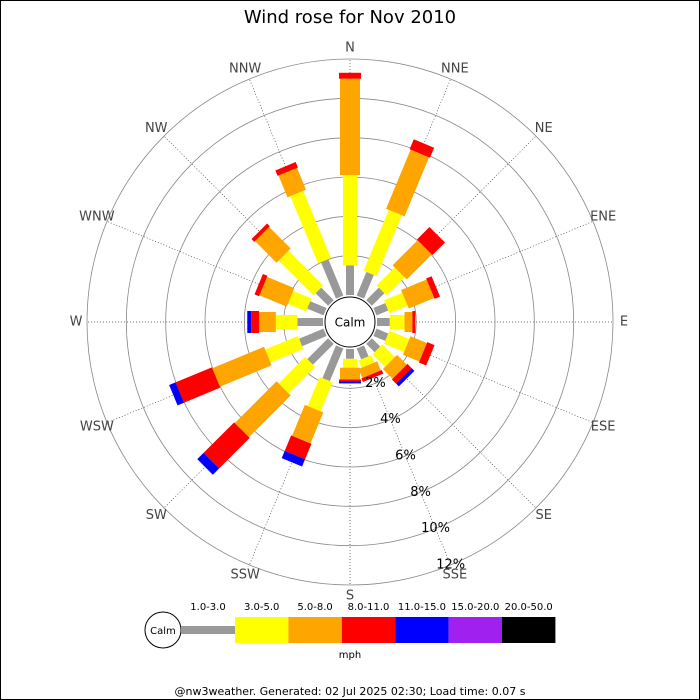 This screenshot has height=700, width=700. What do you see at coordinates (97, 217) in the screenshot?
I see `direction-label: WNW` at bounding box center [97, 217].